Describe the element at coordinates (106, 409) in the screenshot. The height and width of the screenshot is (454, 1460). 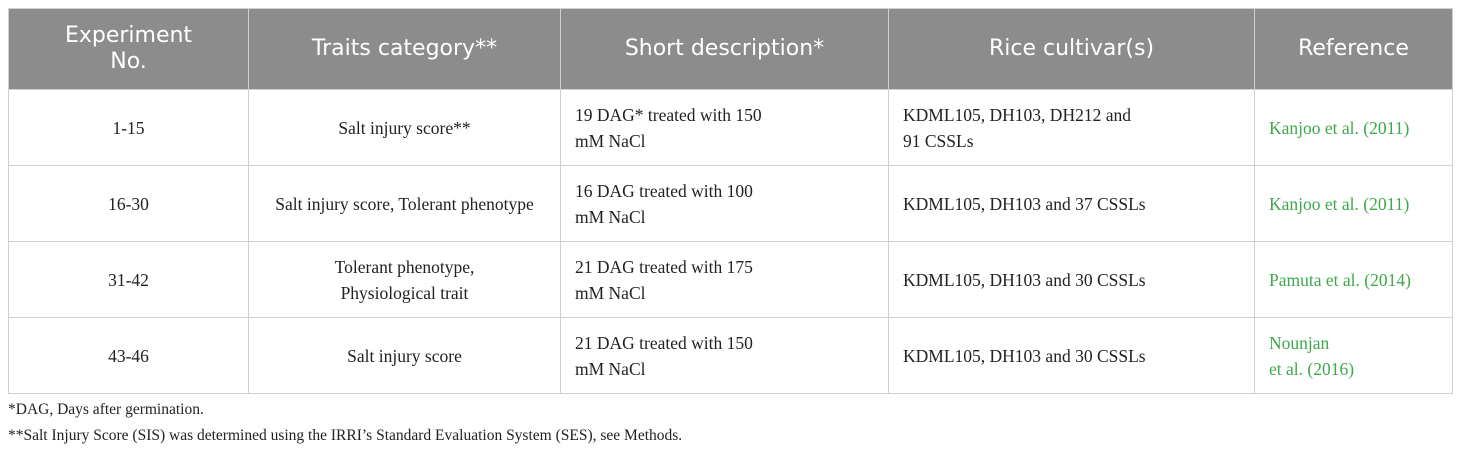
I see `footnote: *DAG, Days after germination.` at that location.